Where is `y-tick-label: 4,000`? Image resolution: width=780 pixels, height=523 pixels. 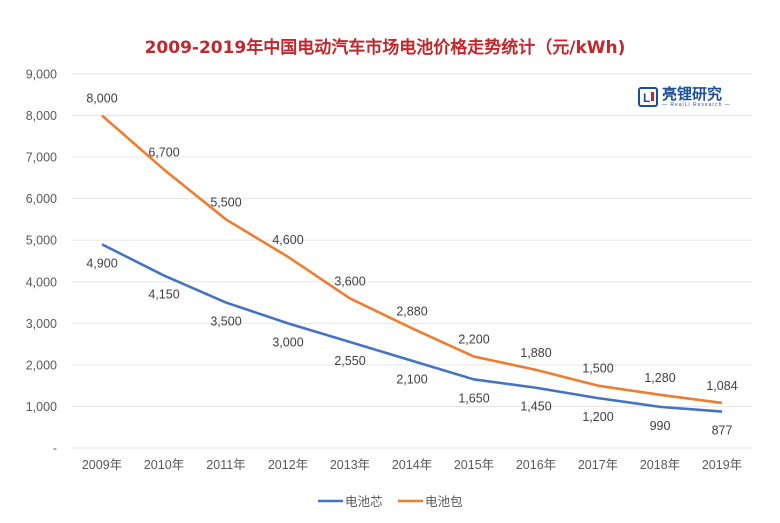
y-tick-label: 4,000 is located at coordinates (41, 282).